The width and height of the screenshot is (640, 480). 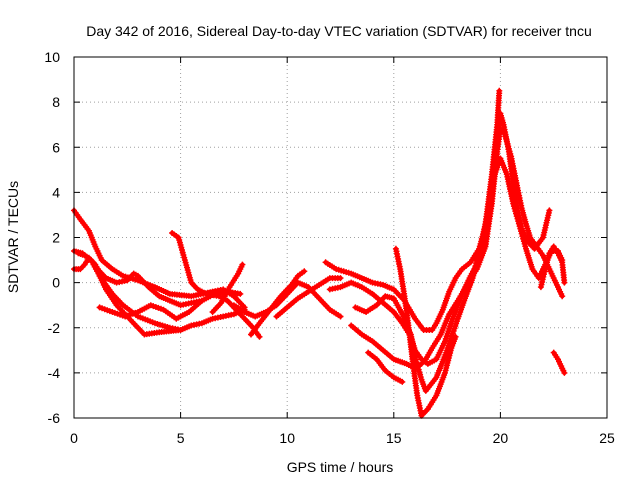 I want to click on y-axis-label: SDTVAR / TECUs, so click(x=13, y=237).